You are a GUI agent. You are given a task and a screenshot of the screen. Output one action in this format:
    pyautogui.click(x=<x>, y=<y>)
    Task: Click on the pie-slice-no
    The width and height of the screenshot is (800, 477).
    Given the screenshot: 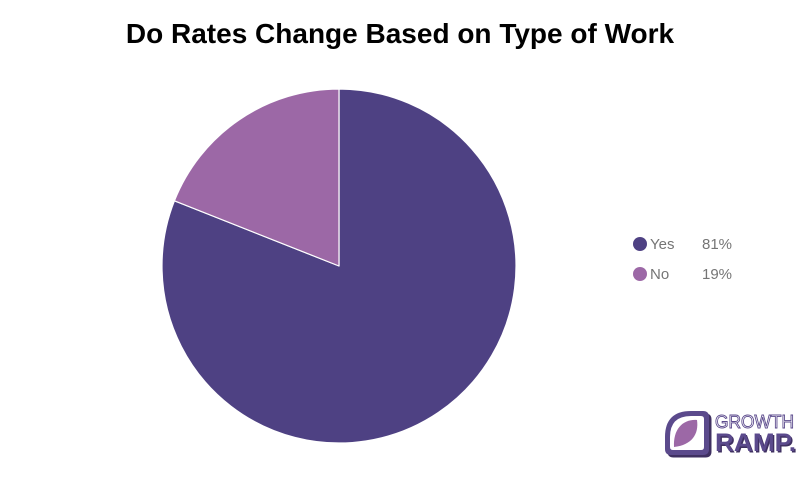 What is the action you would take?
    pyautogui.click(x=256, y=177)
    